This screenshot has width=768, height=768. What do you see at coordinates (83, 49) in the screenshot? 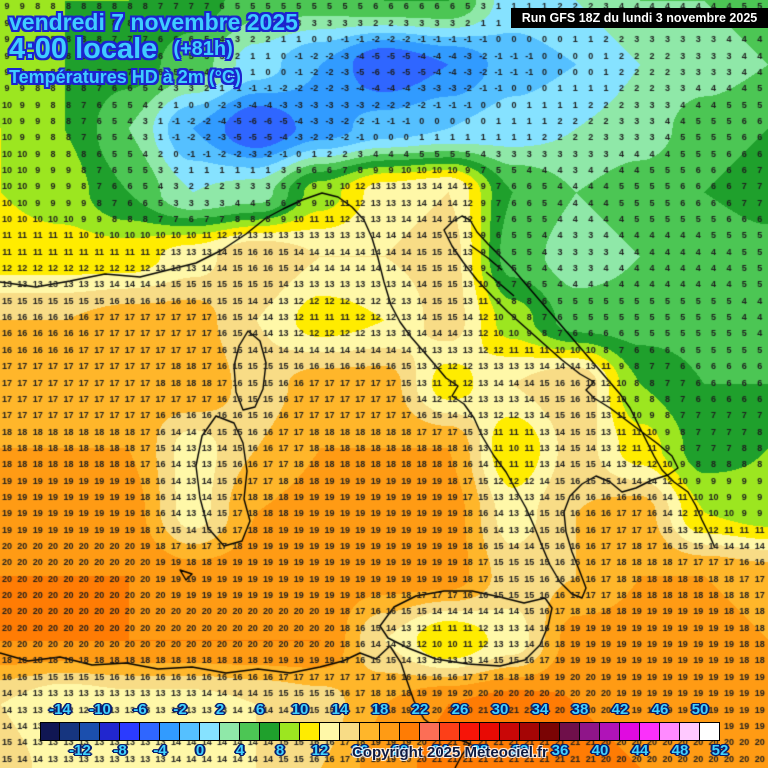
I see `valid-time-text: 4:00 locale` at bounding box center [83, 49].